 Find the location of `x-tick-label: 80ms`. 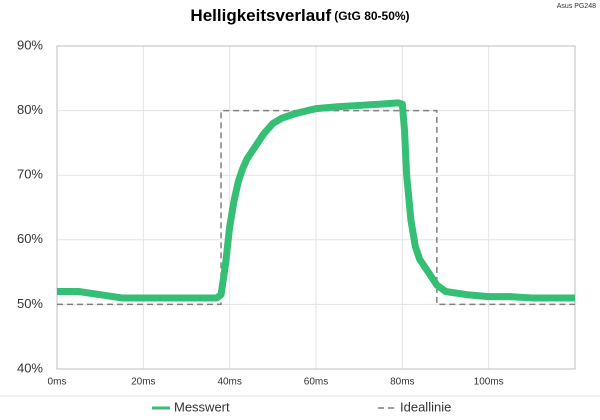

x-tick-label: 80ms is located at coordinates (402, 382).